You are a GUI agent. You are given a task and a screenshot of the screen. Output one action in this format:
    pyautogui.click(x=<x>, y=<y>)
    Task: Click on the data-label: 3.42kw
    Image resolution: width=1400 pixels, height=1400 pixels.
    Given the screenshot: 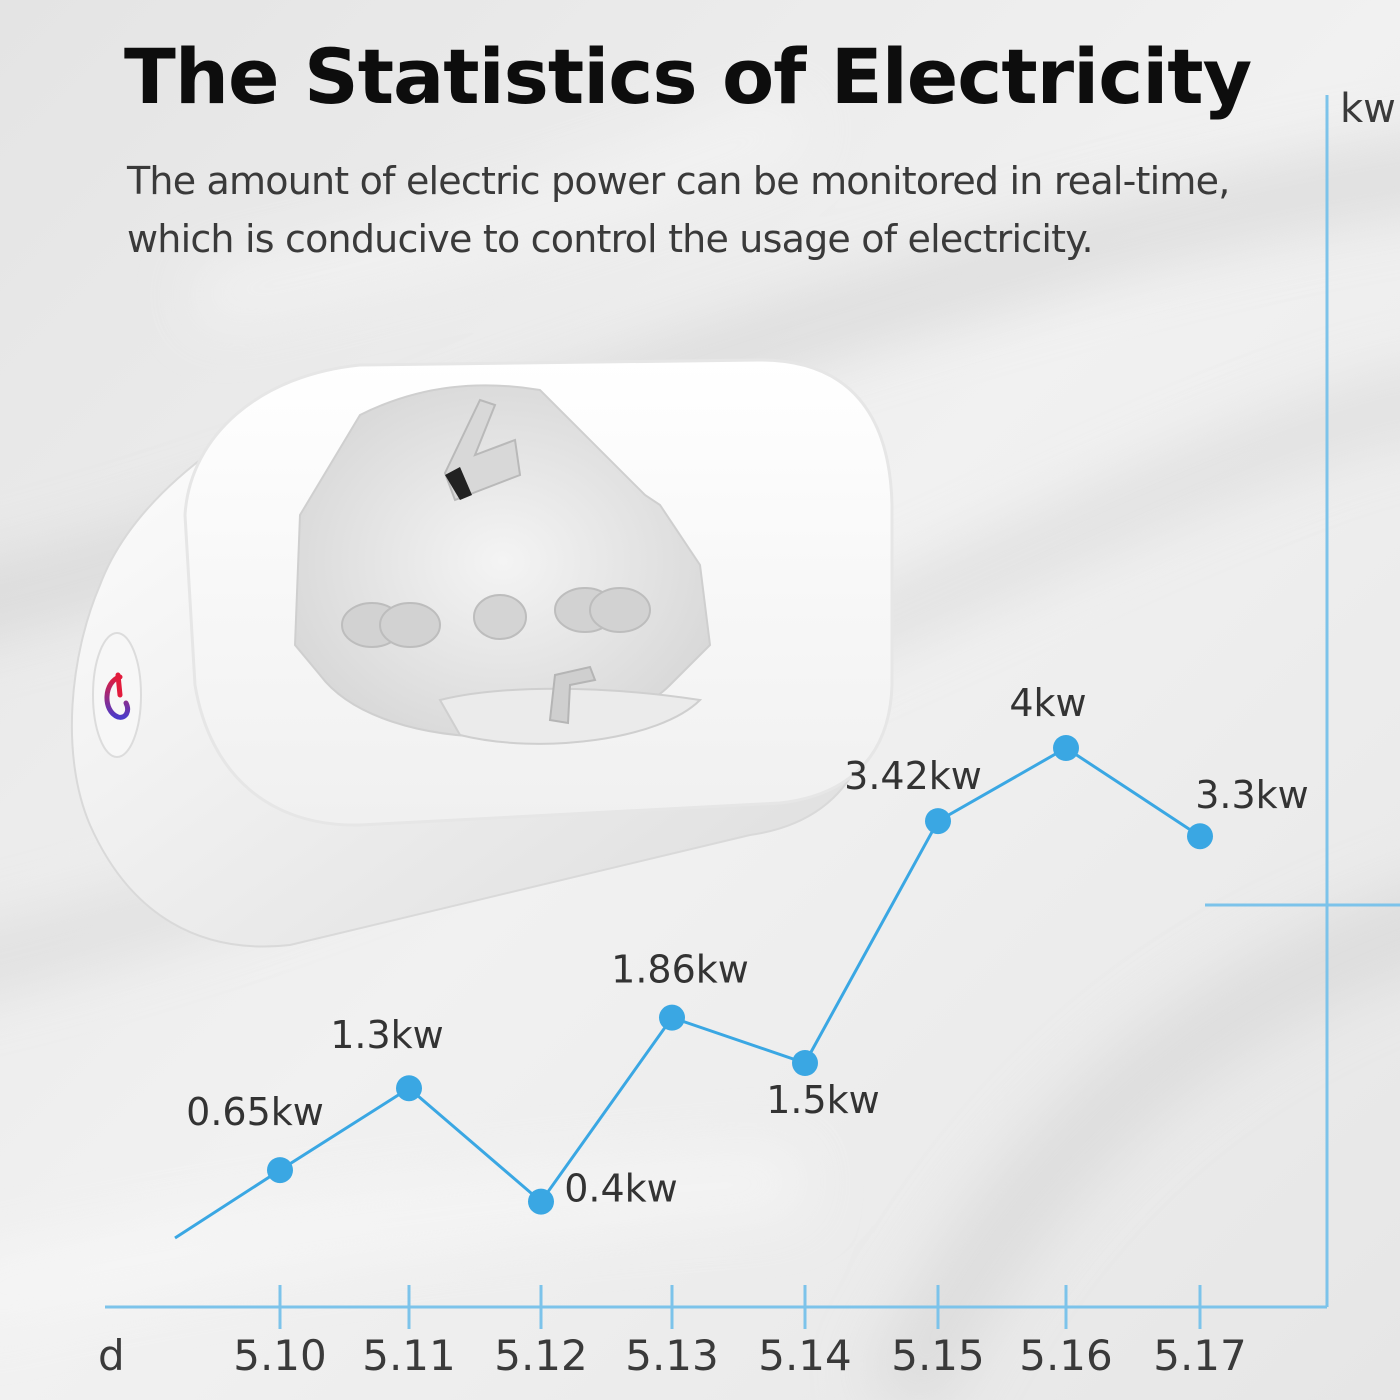 What is the action you would take?
    pyautogui.click(x=913, y=776)
    